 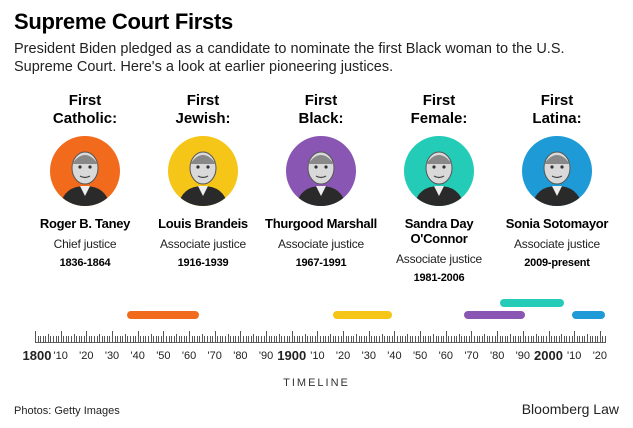 What do you see at coordinates (163, 356) in the screenshot?
I see `timeline-tick-label: '50` at bounding box center [163, 356].